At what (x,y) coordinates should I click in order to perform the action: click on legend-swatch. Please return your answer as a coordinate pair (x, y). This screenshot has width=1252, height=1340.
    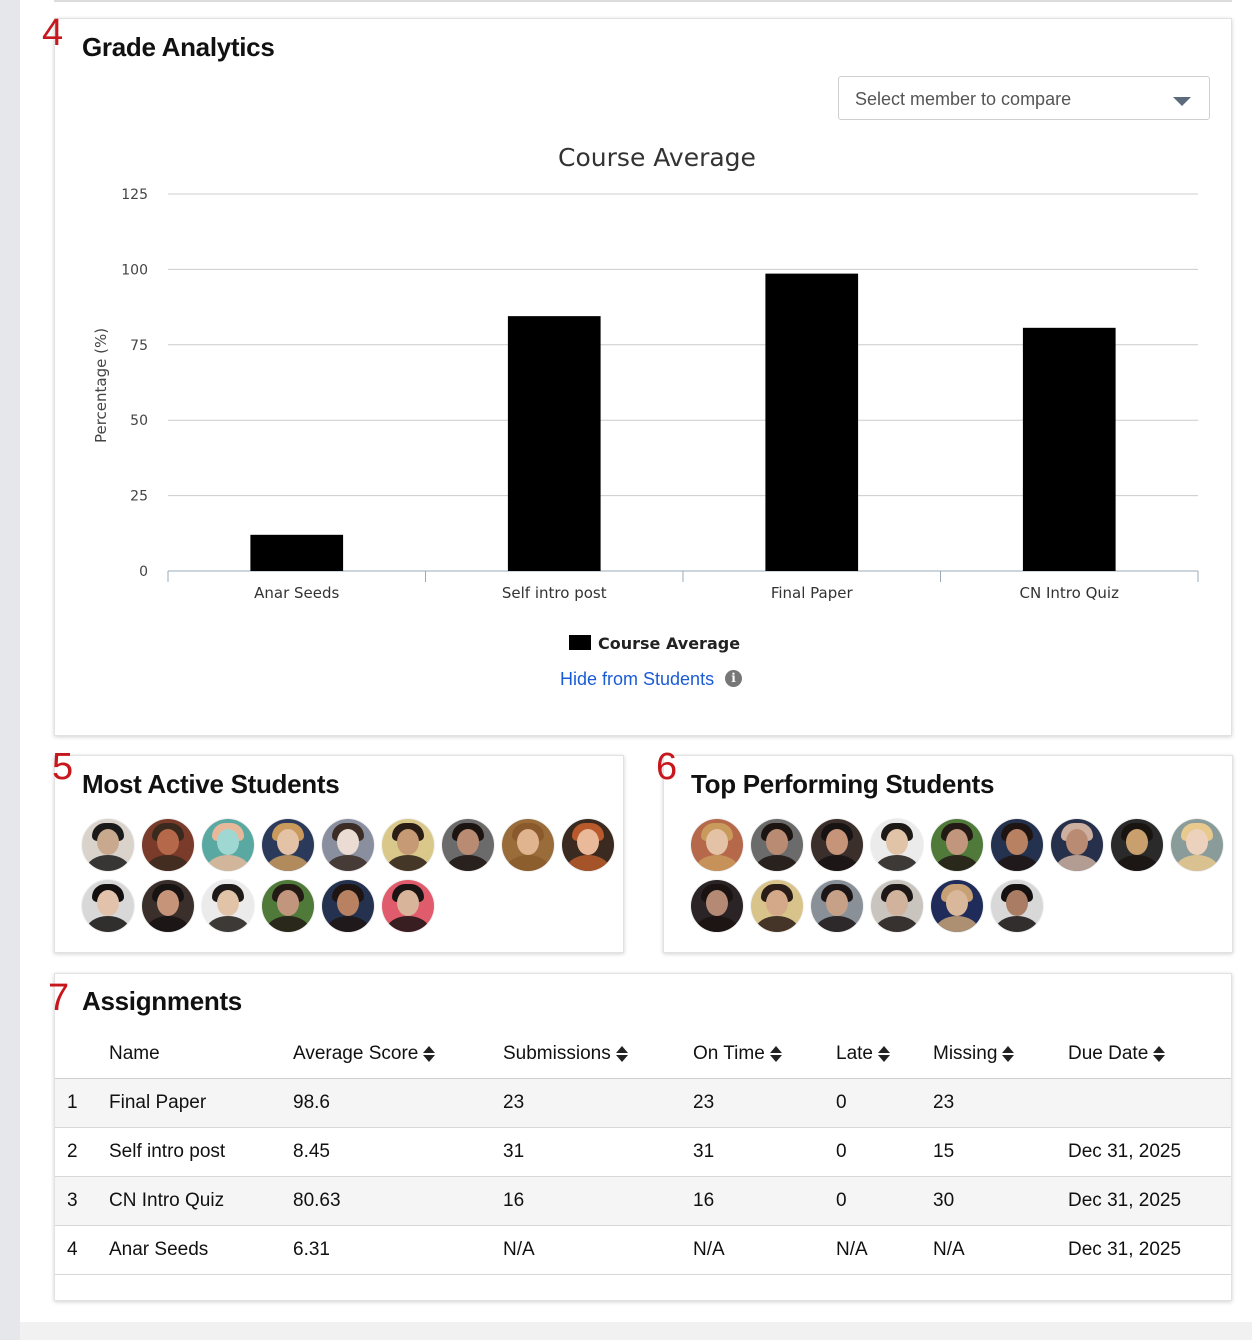
    Looking at the image, I should click on (580, 642).